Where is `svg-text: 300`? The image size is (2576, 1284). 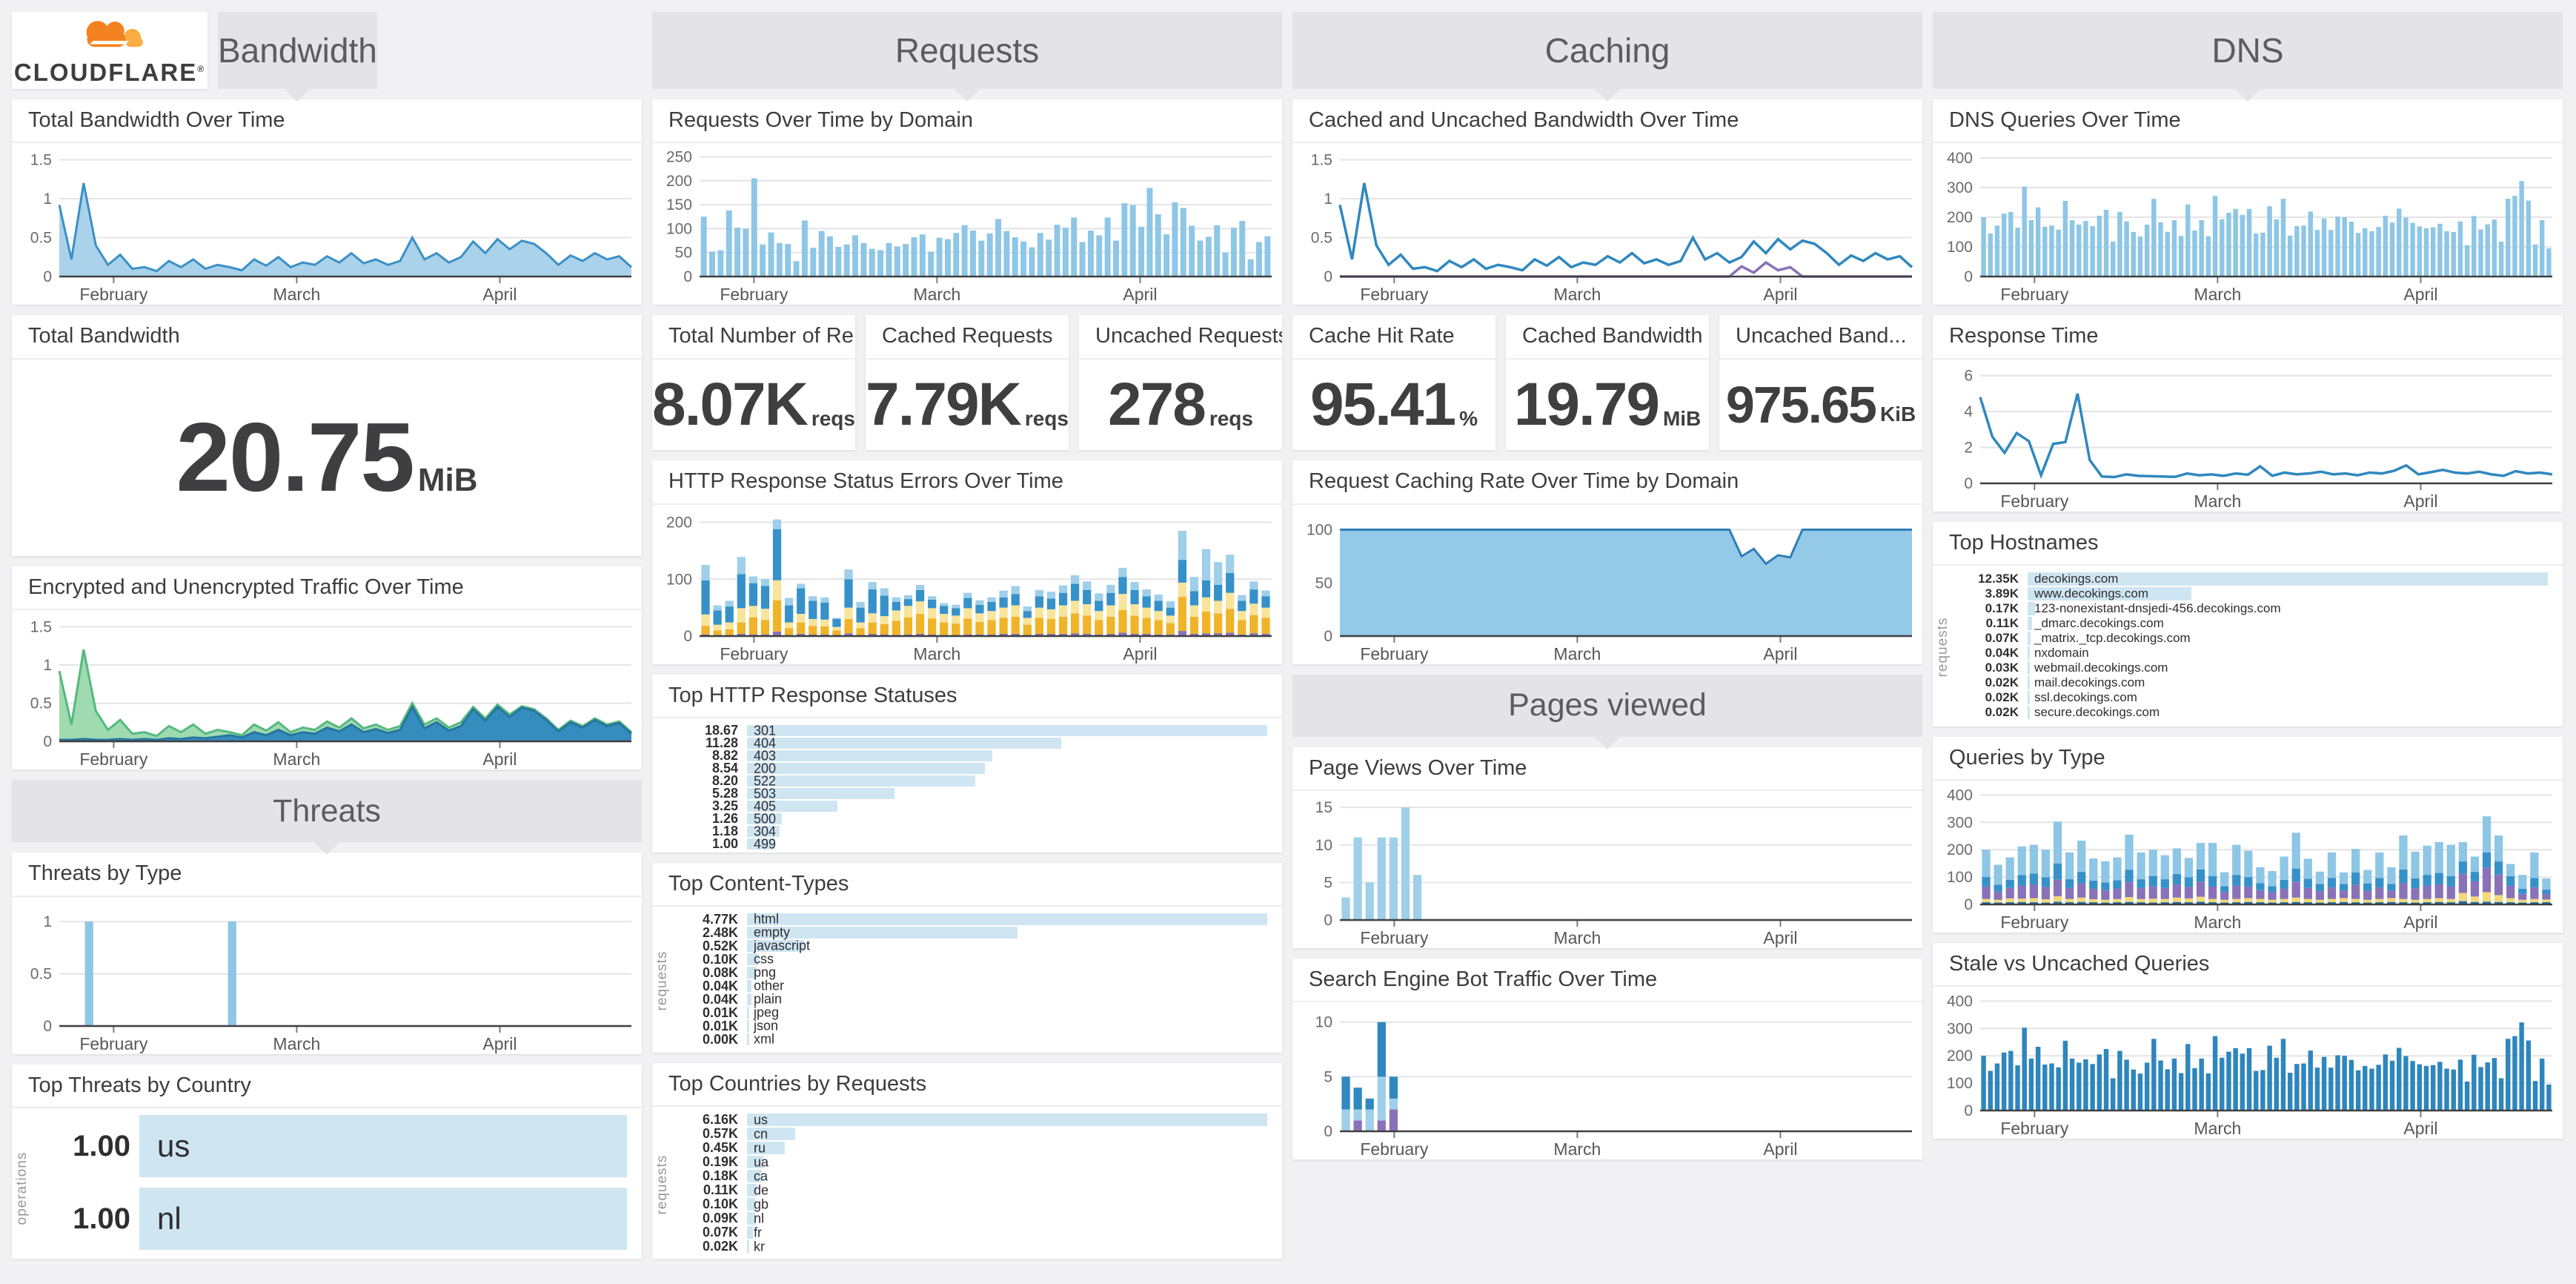
svg-text: 300 is located at coordinates (1960, 822).